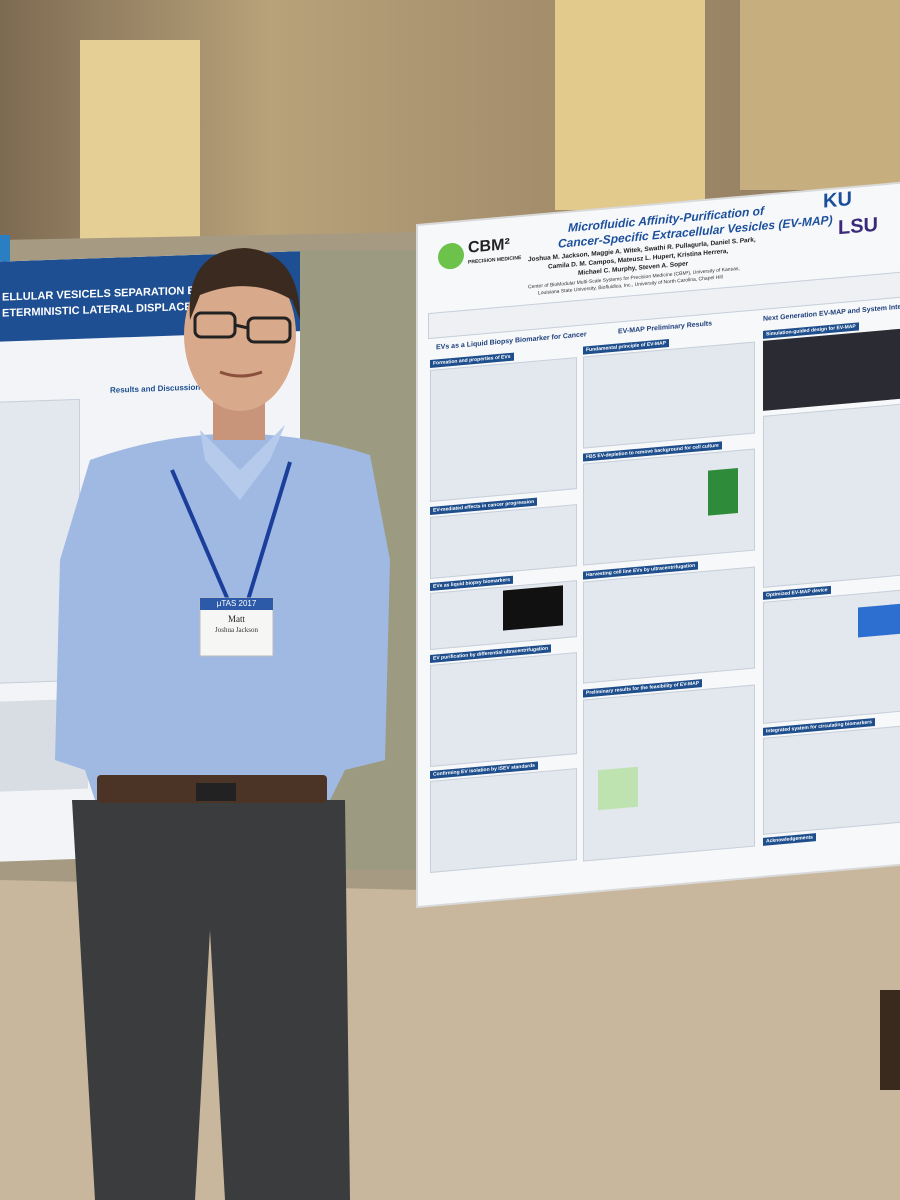  Describe the element at coordinates (241, 326) in the screenshot. I see `glasses-bridge` at that location.